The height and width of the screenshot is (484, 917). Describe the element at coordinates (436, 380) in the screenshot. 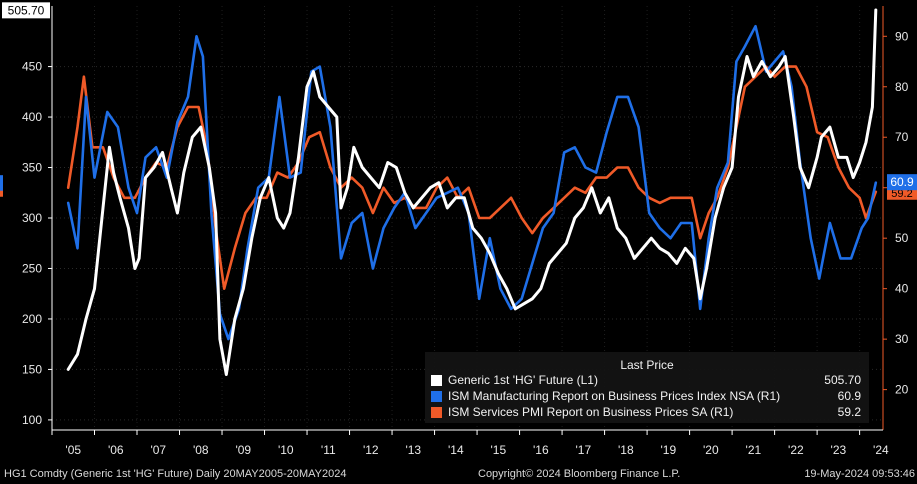

I see `legend-swatch-copper` at that location.